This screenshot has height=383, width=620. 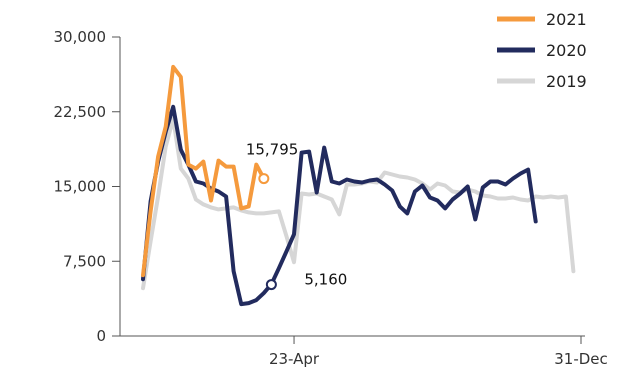 What do you see at coordinates (203, 171) in the screenshot?
I see `series-line-2021` at bounding box center [203, 171].